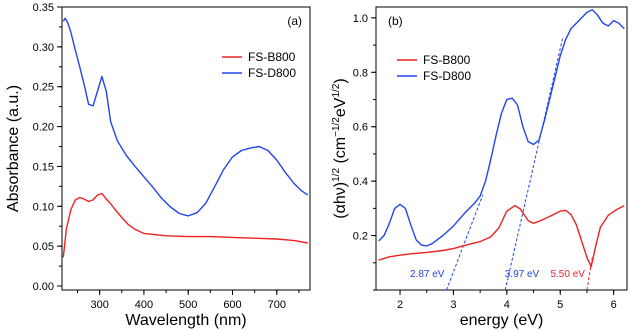 This screenshot has width=630, height=331. What do you see at coordinates (453, 305) in the screenshot?
I see `x-tick-label: 3` at bounding box center [453, 305].